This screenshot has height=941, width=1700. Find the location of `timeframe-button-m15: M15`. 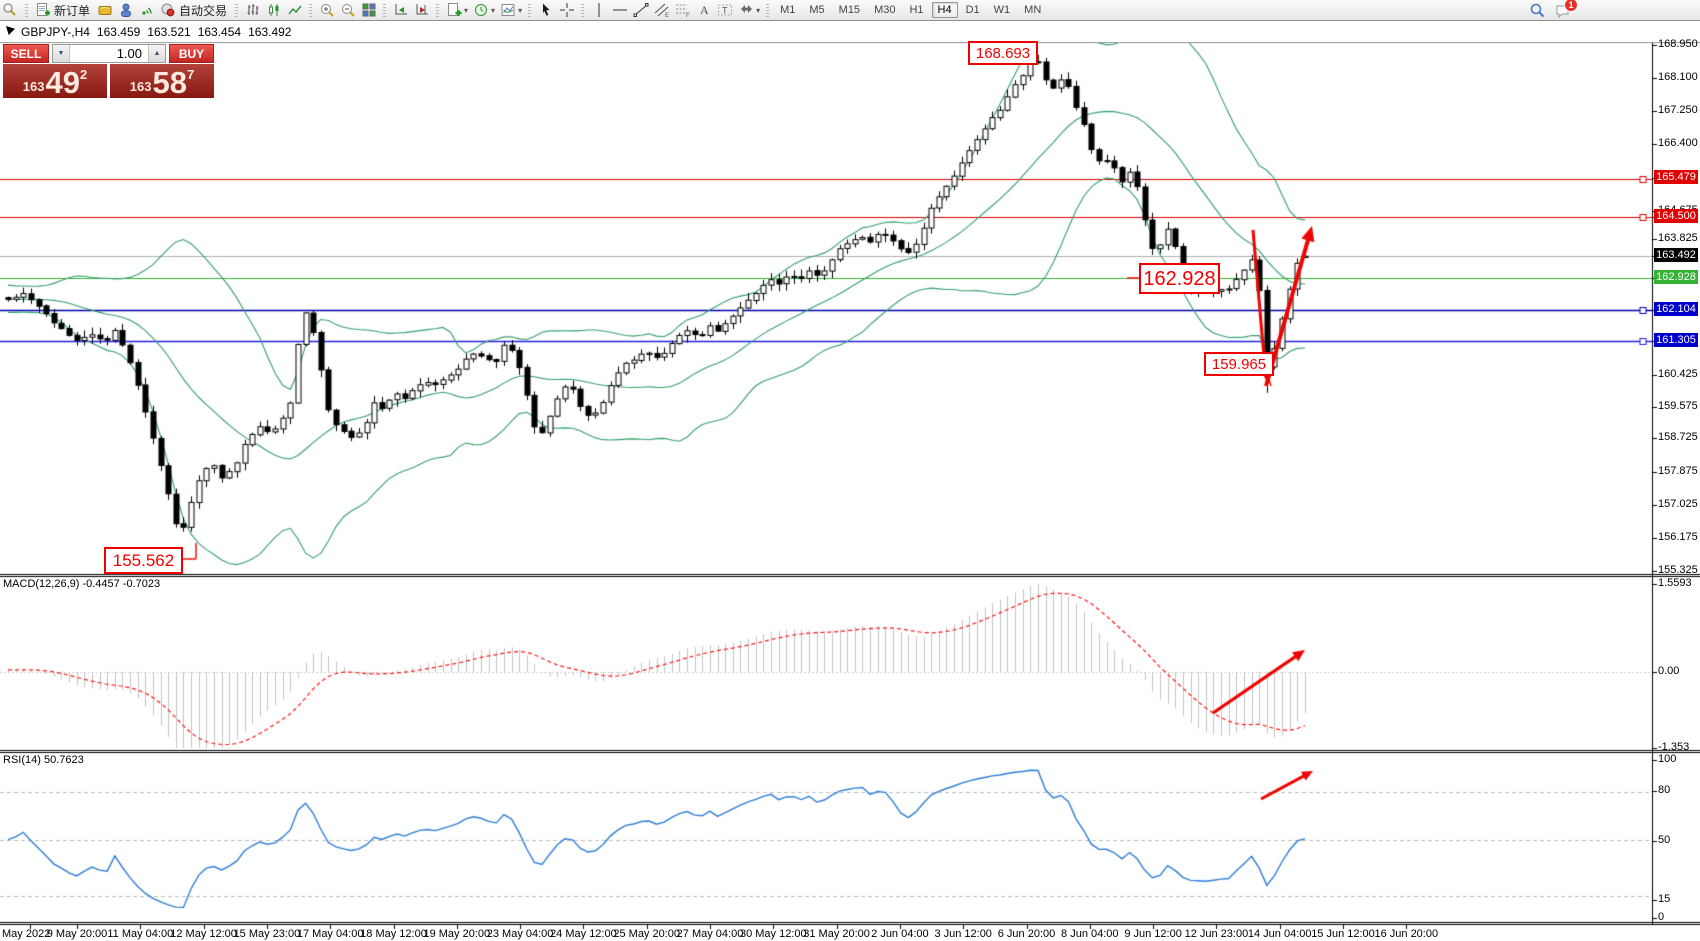

timeframe-button-m15: M15 is located at coordinates (849, 10).